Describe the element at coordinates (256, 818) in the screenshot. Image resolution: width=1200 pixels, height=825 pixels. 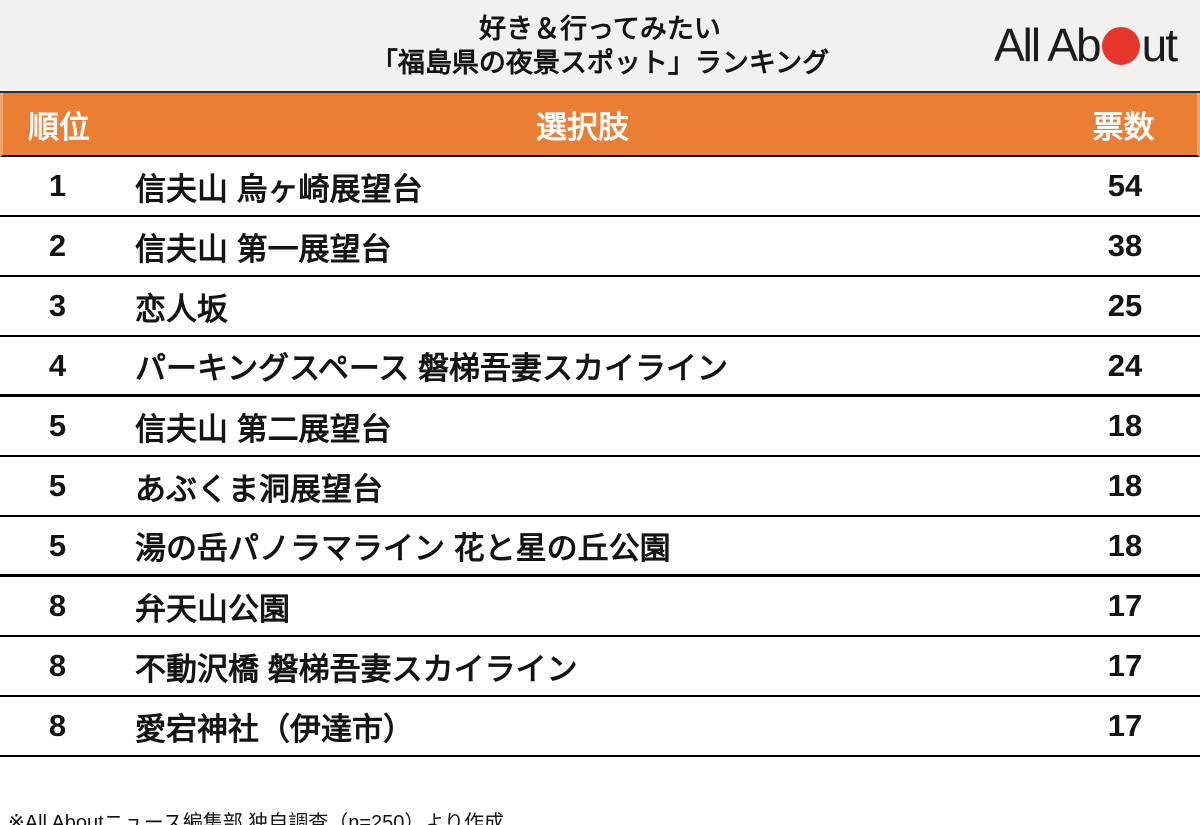
I see `footnote-line1: ※All Aboutニュース編集部 独自調査（n=250）より作成` at that location.